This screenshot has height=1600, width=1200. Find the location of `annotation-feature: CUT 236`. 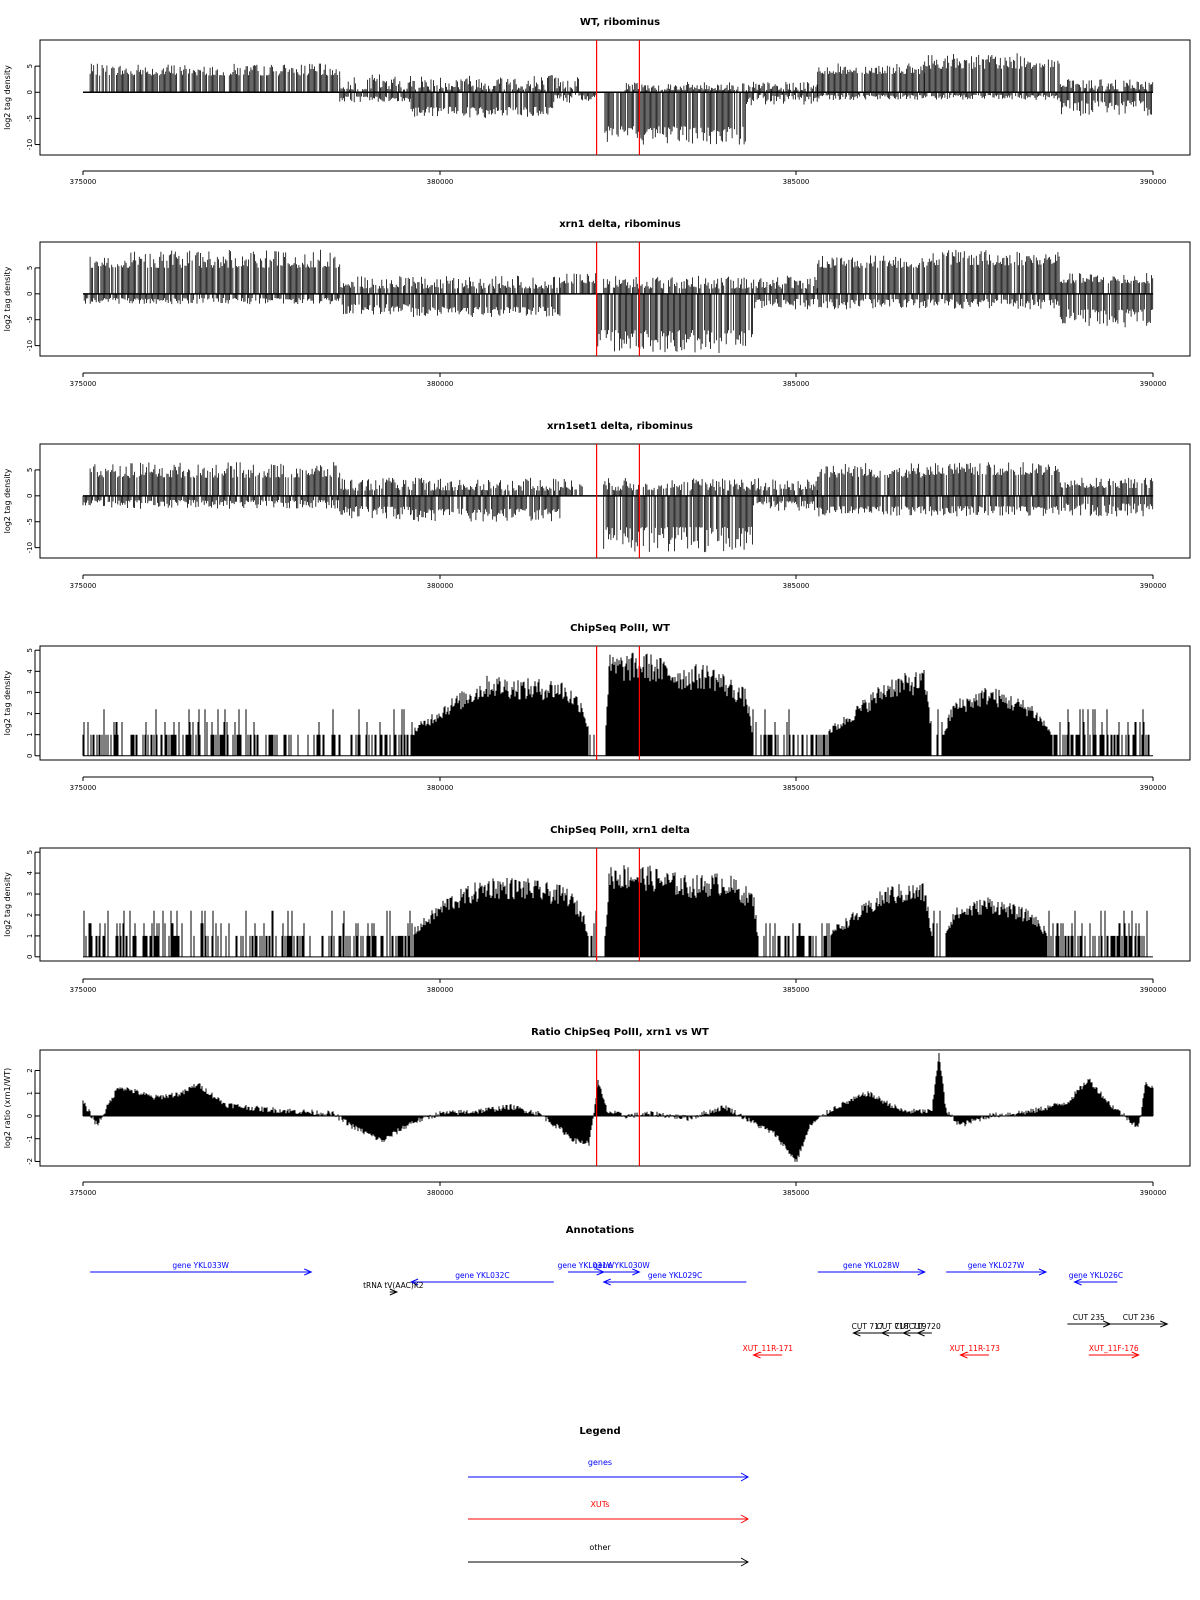

annotation-feature: CUT 236 is located at coordinates (1139, 1320).